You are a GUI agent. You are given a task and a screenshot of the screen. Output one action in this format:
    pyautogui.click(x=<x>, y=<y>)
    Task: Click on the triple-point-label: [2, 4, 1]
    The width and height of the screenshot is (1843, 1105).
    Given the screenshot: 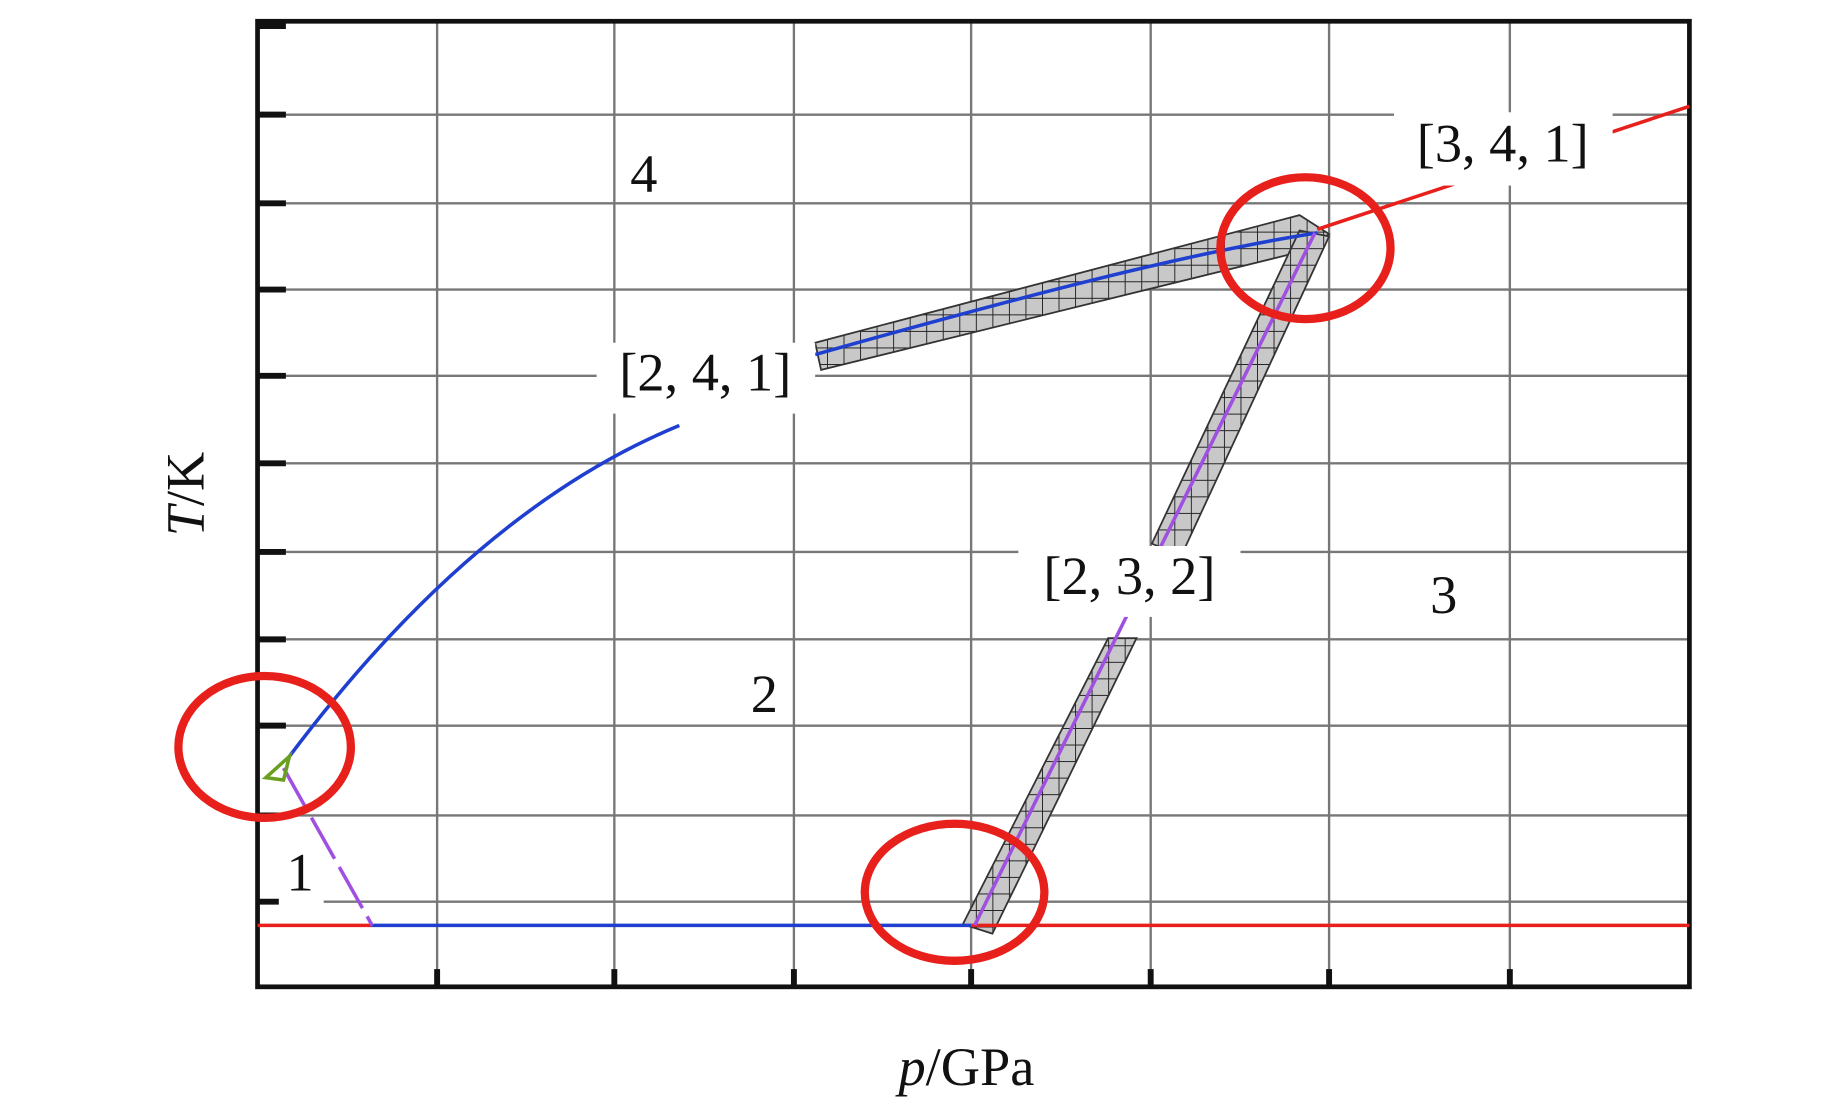 What is the action you would take?
    pyautogui.click(x=705, y=373)
    